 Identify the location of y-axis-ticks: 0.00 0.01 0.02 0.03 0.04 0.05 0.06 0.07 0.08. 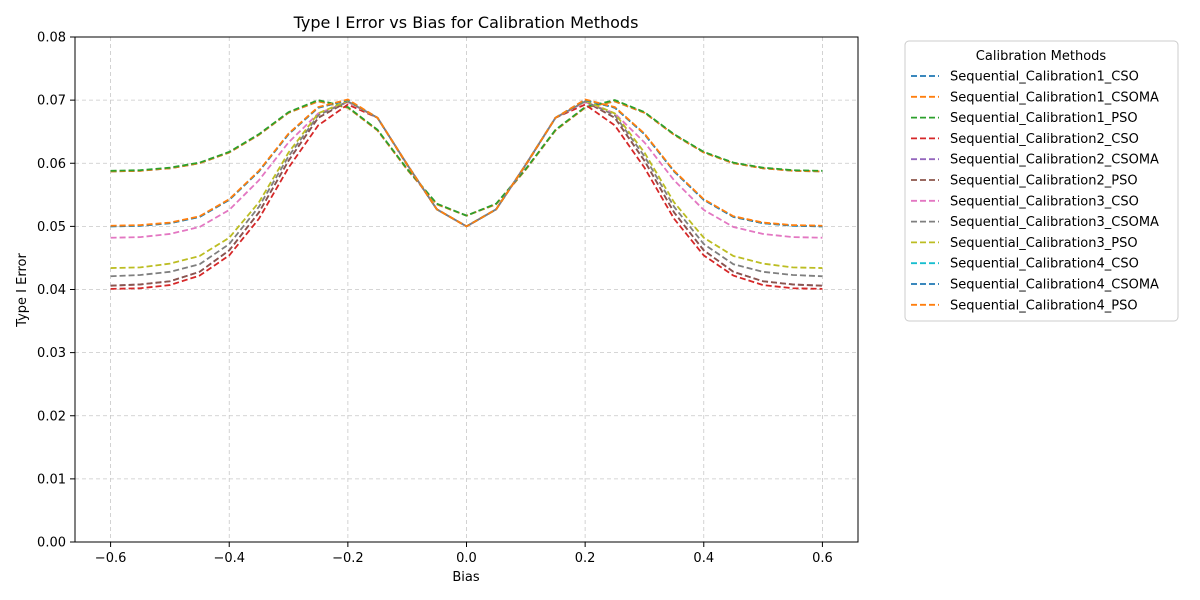
(56, 291).